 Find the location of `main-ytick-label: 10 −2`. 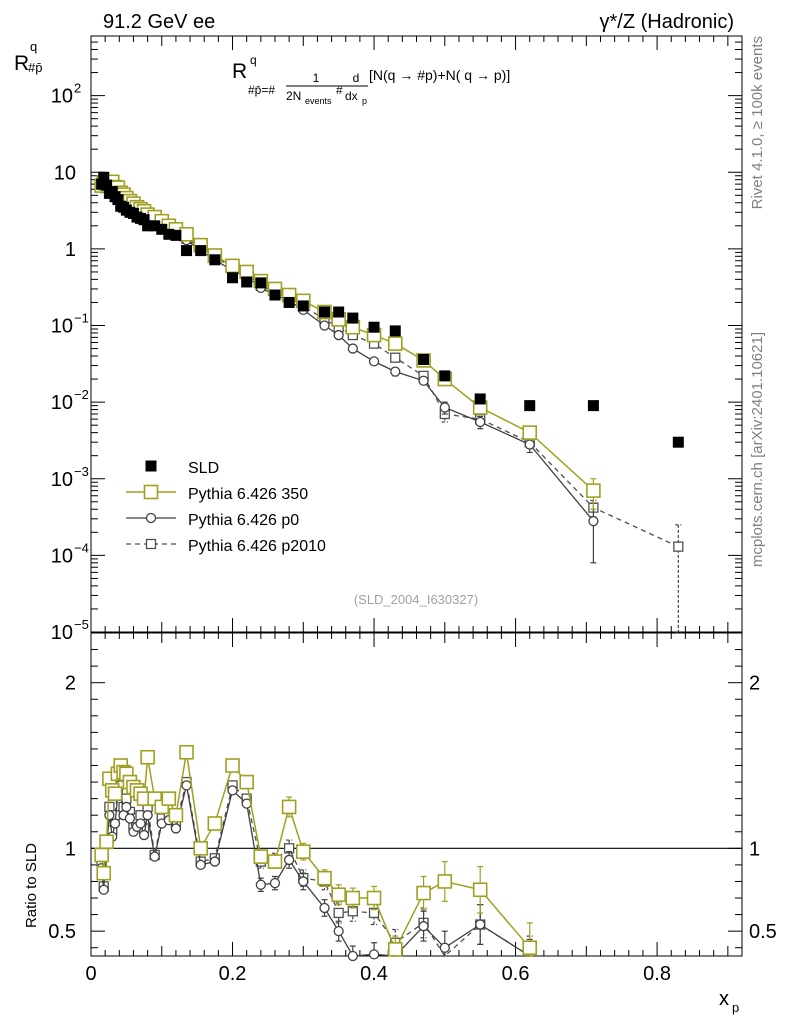

main-ytick-label: 10 −2 is located at coordinates (70, 400).